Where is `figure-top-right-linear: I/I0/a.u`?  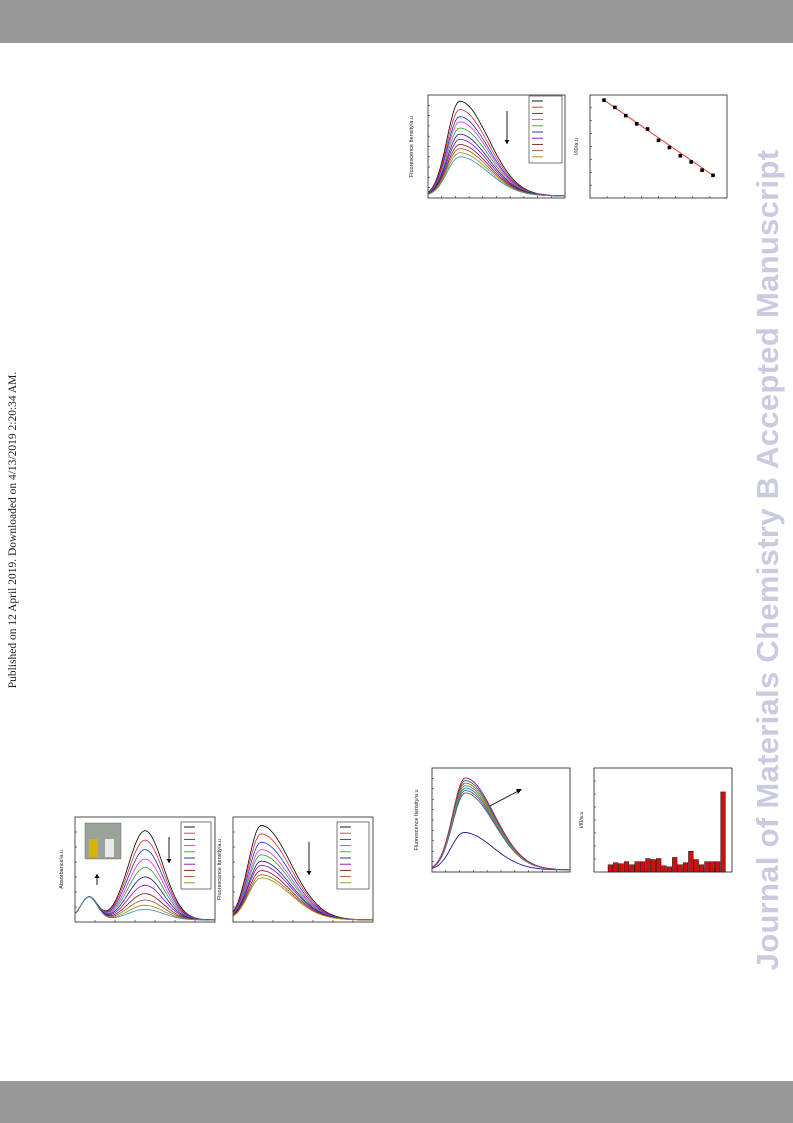
figure-top-right-linear: I/I0/a.u is located at coordinates (650, 146).